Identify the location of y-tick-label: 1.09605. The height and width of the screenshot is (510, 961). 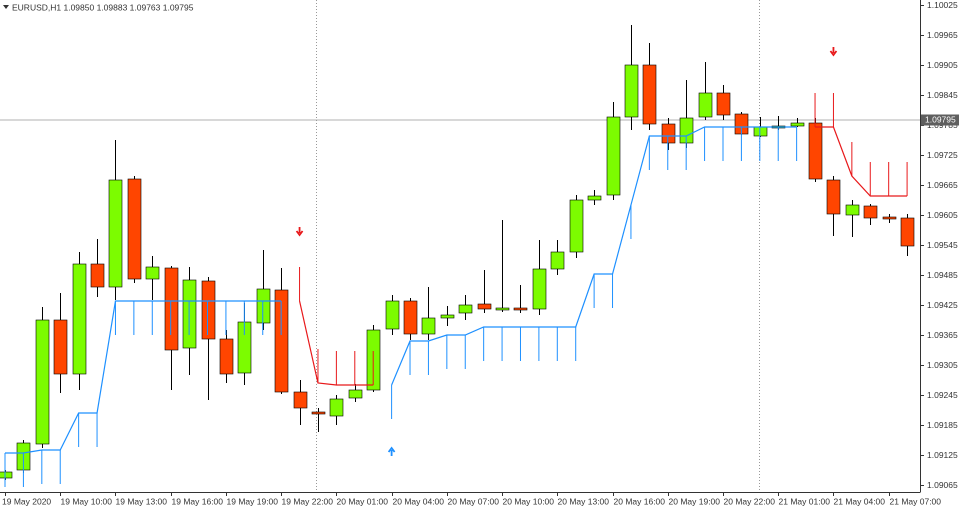
(942, 215).